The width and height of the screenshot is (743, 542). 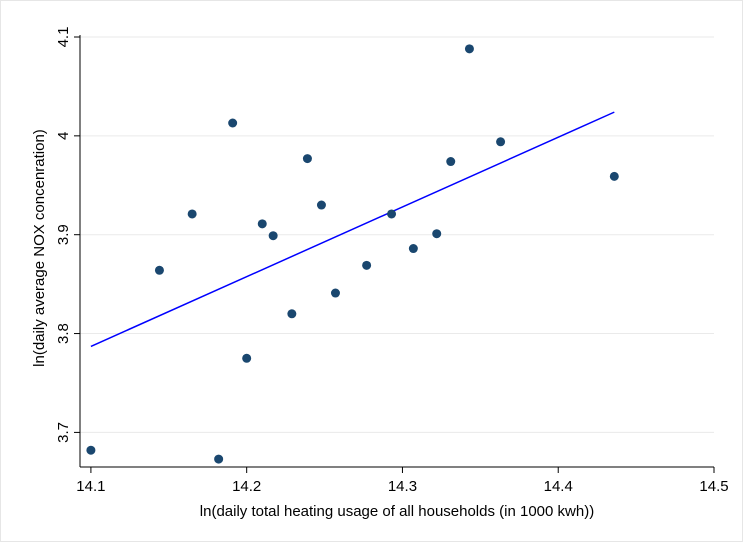 What do you see at coordinates (39, 248) in the screenshot?
I see `y-axis-label: ln(daily average NOX concenration)` at bounding box center [39, 248].